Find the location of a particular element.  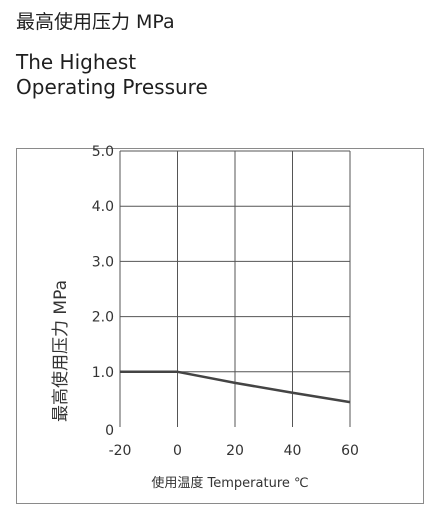

x-tick-label: -20 is located at coordinates (120, 451).